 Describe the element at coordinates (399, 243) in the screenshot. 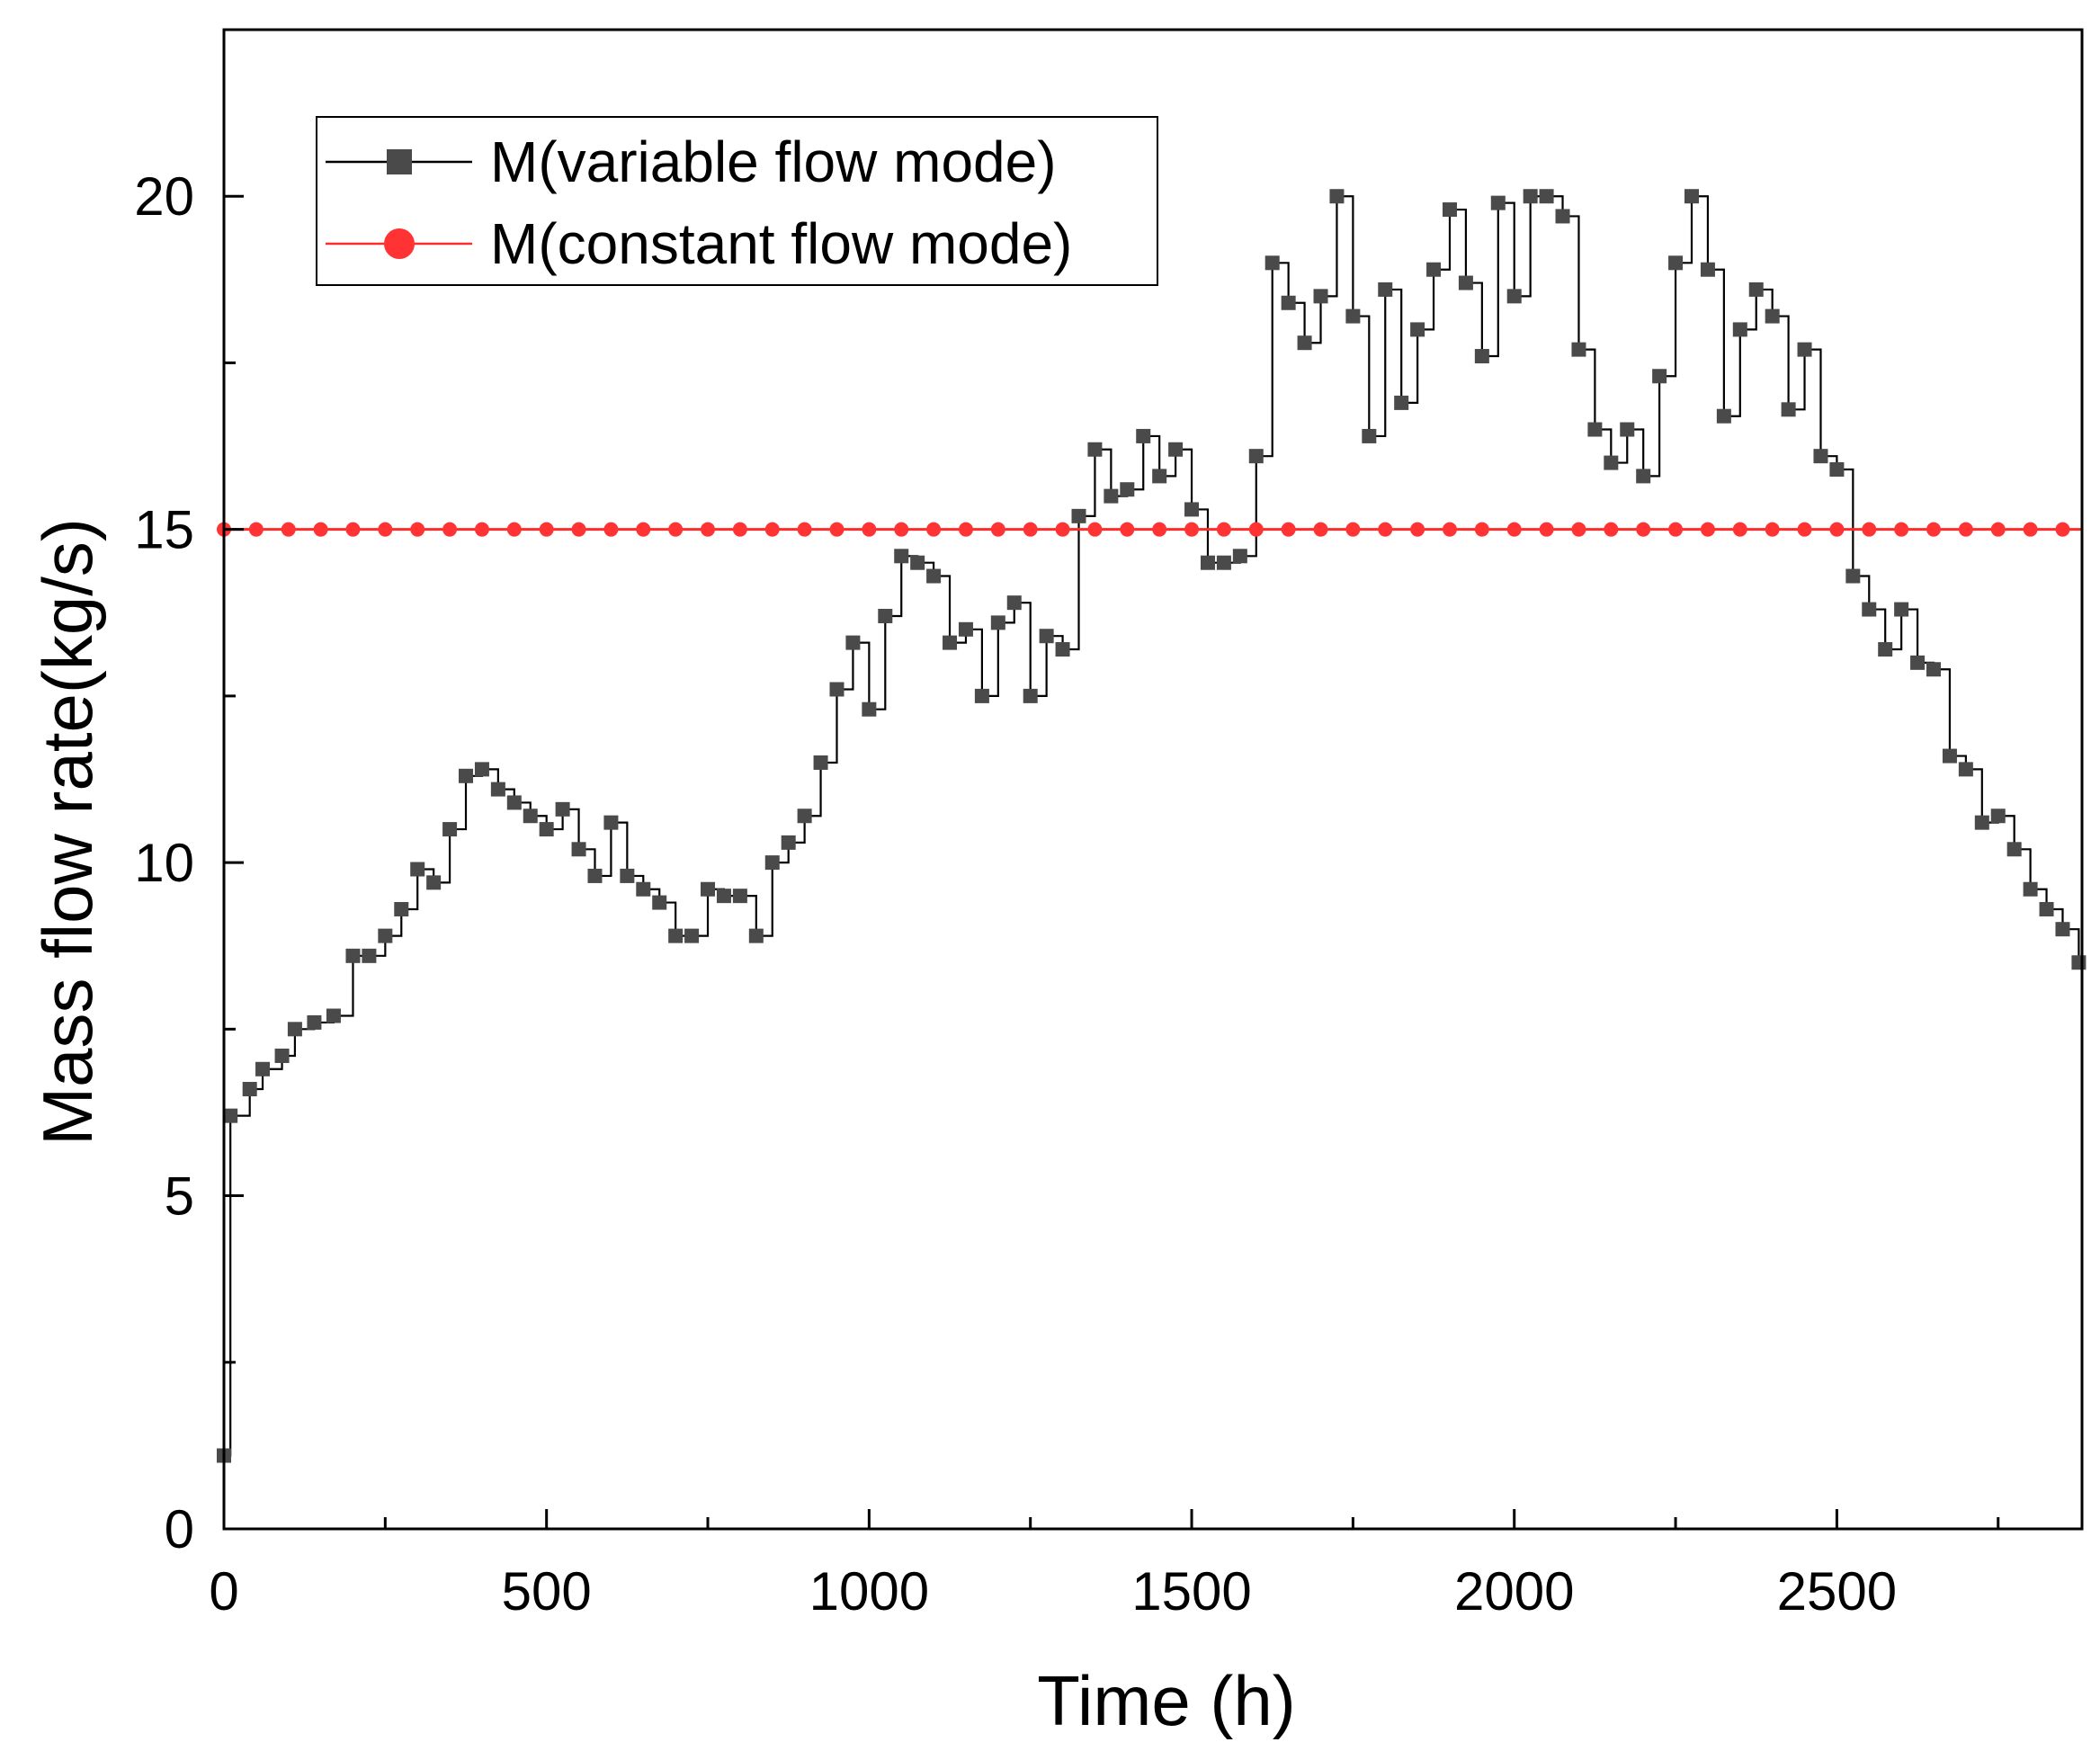

I see `legend-marker-constant` at that location.